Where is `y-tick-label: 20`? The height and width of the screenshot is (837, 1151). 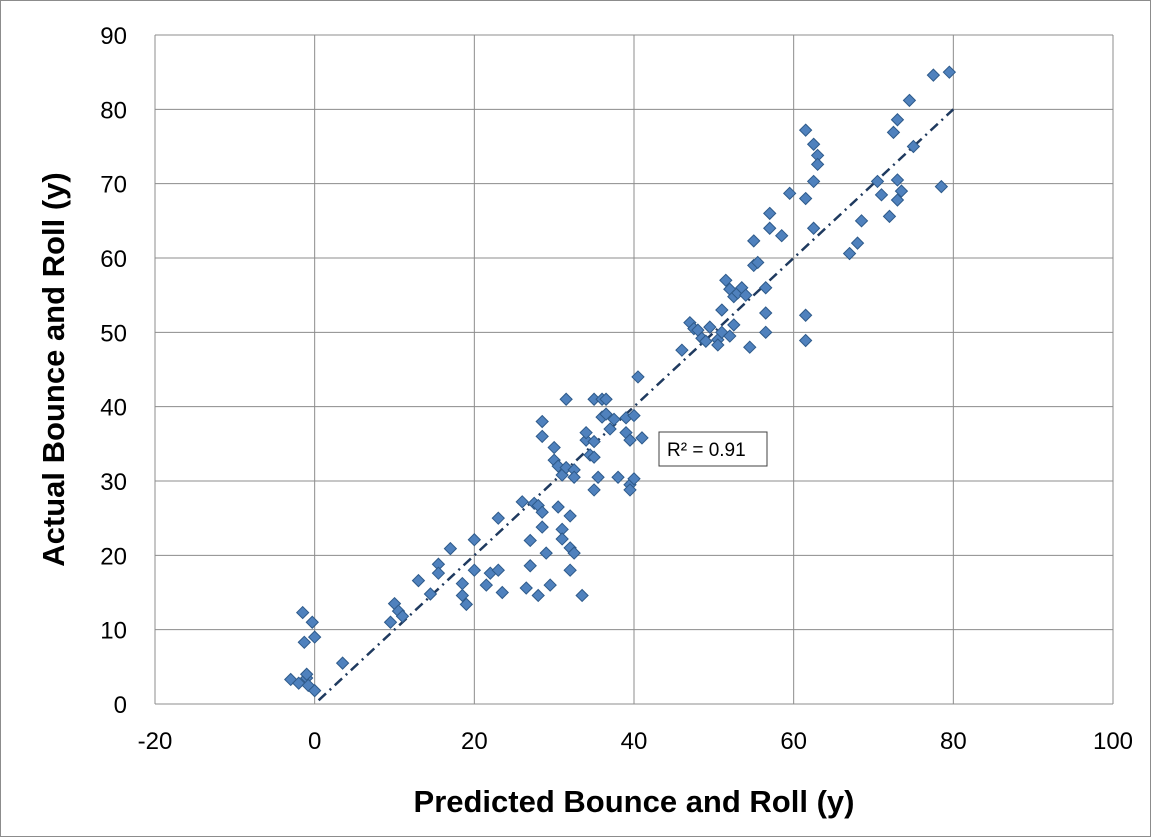
y-tick-label: 20 is located at coordinates (113, 556).